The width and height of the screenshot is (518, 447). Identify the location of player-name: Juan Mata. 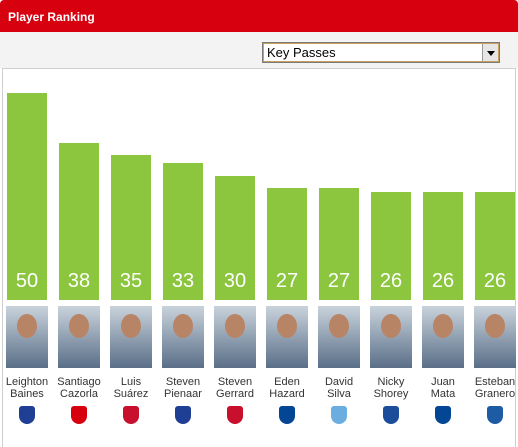
(443, 388).